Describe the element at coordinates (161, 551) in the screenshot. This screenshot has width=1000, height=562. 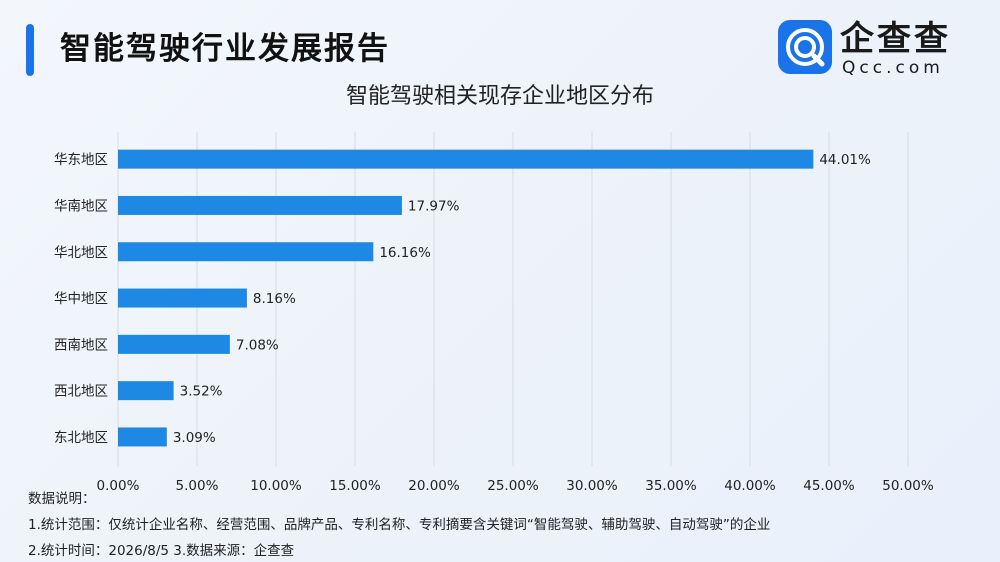
I see `notes-time-source: 2.统计时间：2026/8/5 3.数据来源：企查查` at that location.